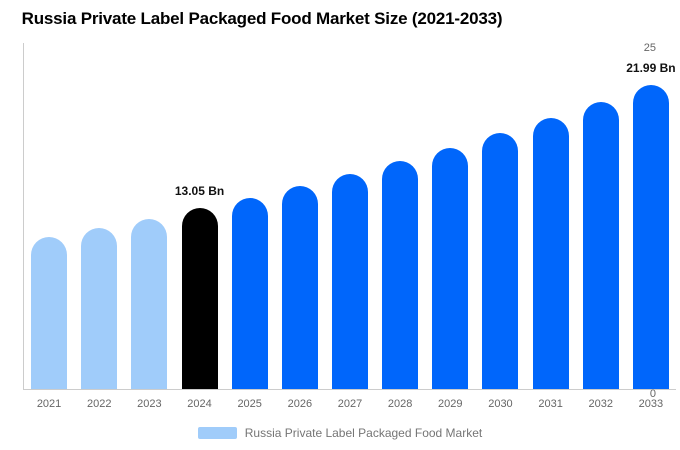  I want to click on bar-2033, so click(650, 236).